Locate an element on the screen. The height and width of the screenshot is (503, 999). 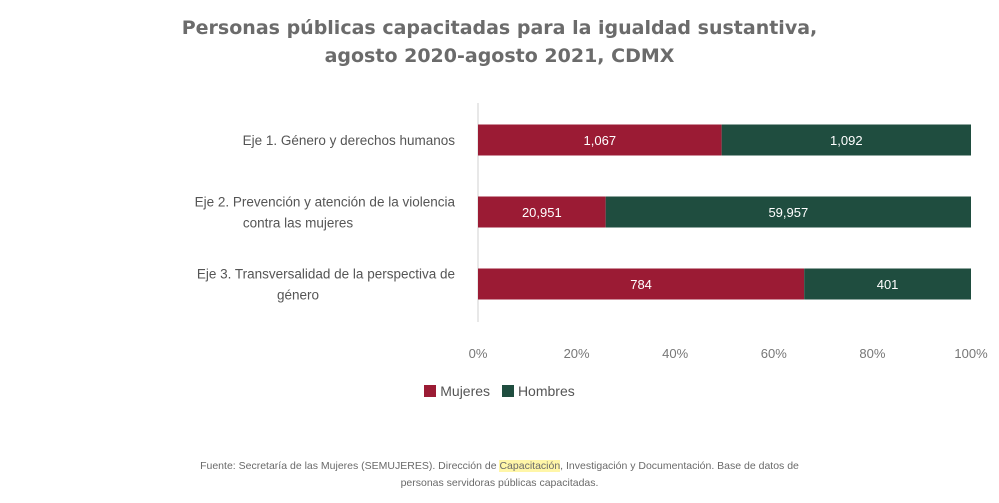
data-label-hombres-eje-3: 401 is located at coordinates (888, 284).